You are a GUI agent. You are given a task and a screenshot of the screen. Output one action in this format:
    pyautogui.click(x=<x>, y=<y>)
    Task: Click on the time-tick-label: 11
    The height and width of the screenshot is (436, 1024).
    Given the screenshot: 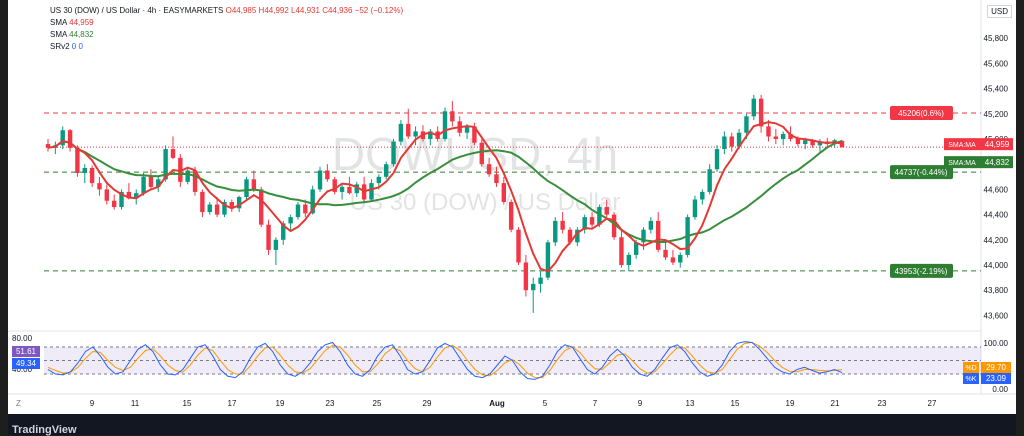 What is the action you would take?
    pyautogui.click(x=135, y=403)
    